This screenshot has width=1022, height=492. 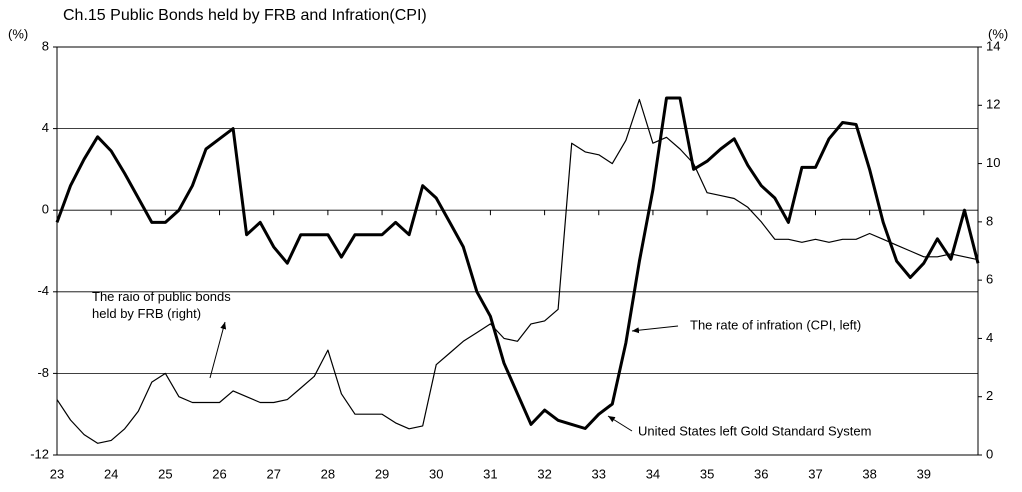 What do you see at coordinates (45, 127) in the screenshot?
I see `y-tick-label: 4` at bounding box center [45, 127].